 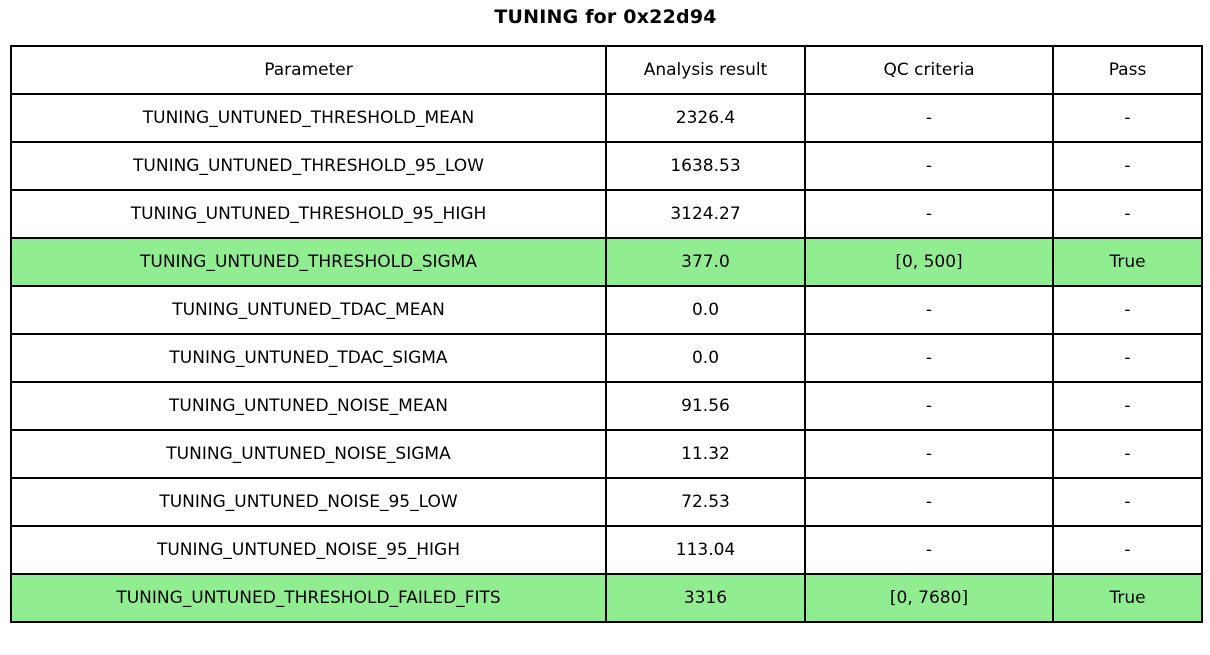 I want to click on analysis-result-cell: 72.53, so click(x=705, y=502).